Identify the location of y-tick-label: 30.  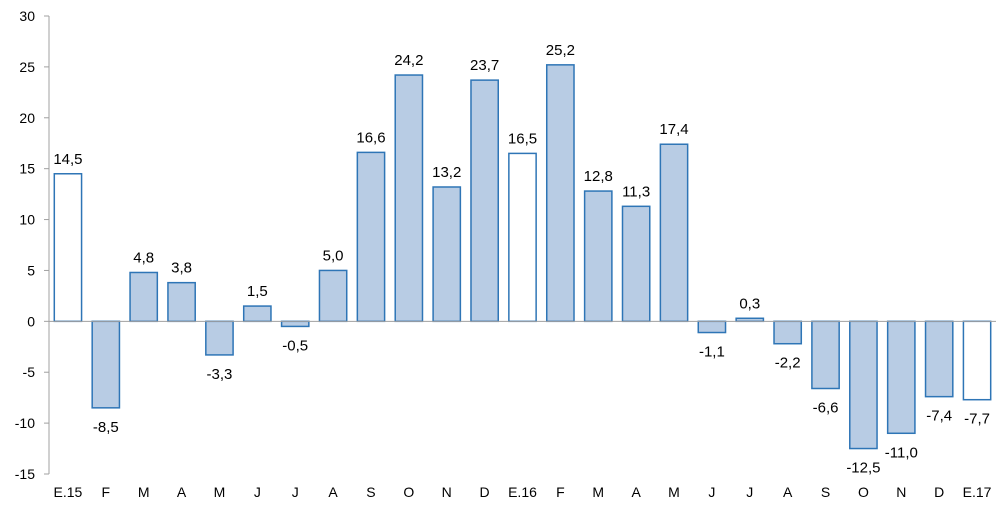
(27, 16).